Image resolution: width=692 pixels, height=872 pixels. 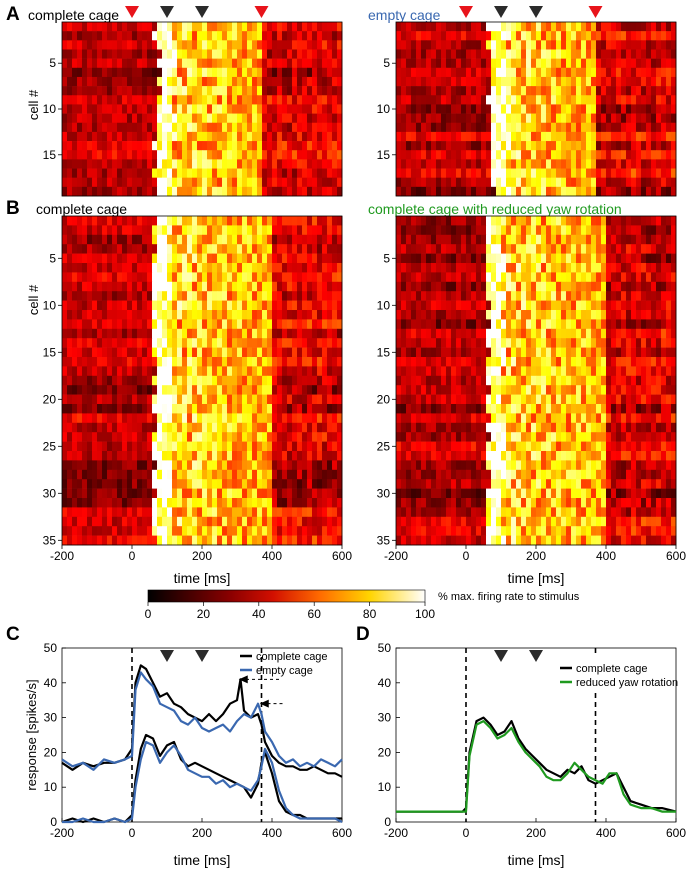 I want to click on x-tick-label: -200, so click(x=62, y=556).